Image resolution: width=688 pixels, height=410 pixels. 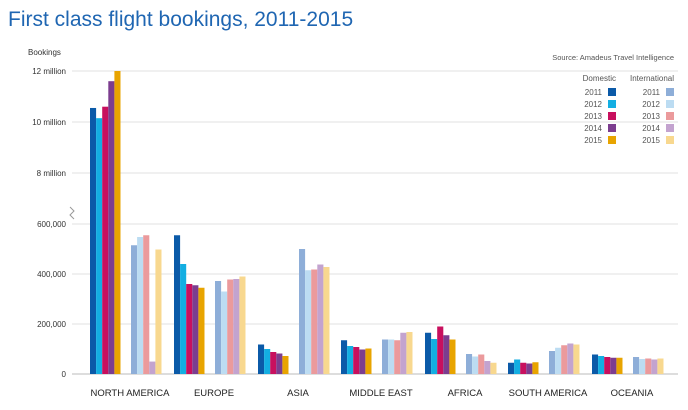 What do you see at coordinates (51, 324) in the screenshot?
I see `y-tick-label: 200,000` at bounding box center [51, 324].